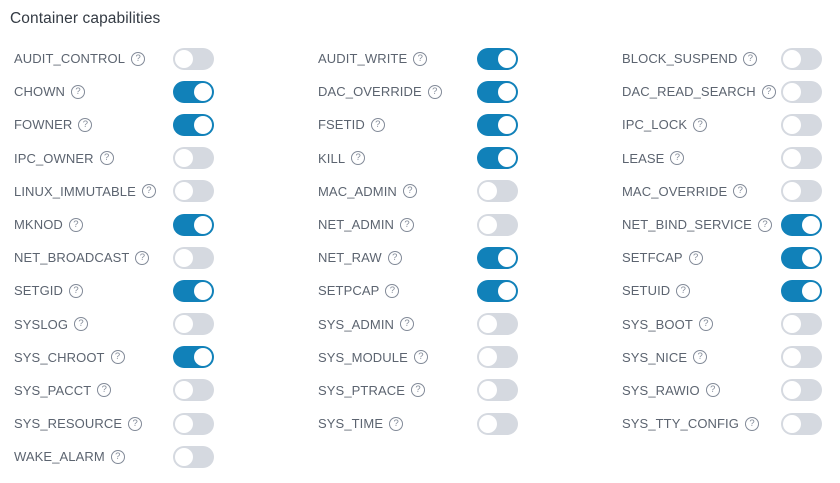 Image resolution: width=840 pixels, height=483 pixels. Describe the element at coordinates (117, 357) in the screenshot. I see `help-icon-sys_chroot: ?` at that location.